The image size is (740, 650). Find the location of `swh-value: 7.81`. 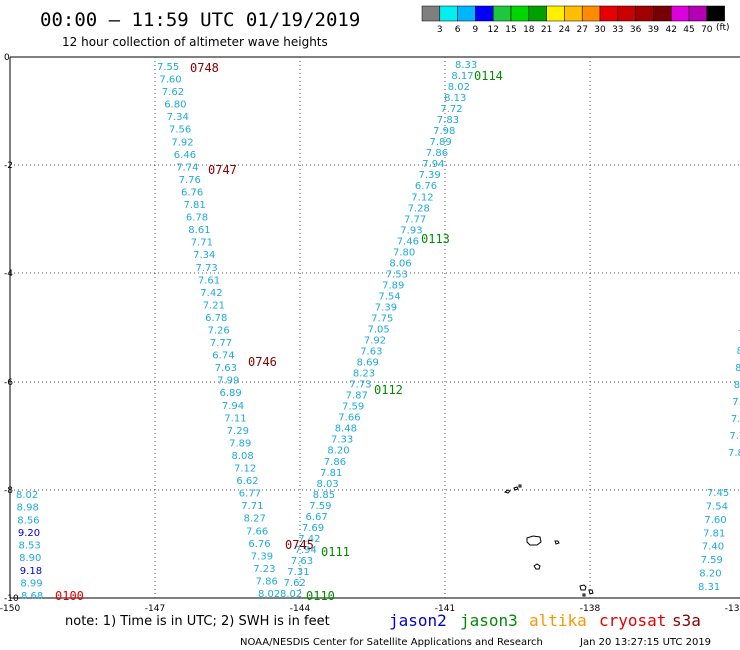

swh-value: 7.81 is located at coordinates (195, 205).